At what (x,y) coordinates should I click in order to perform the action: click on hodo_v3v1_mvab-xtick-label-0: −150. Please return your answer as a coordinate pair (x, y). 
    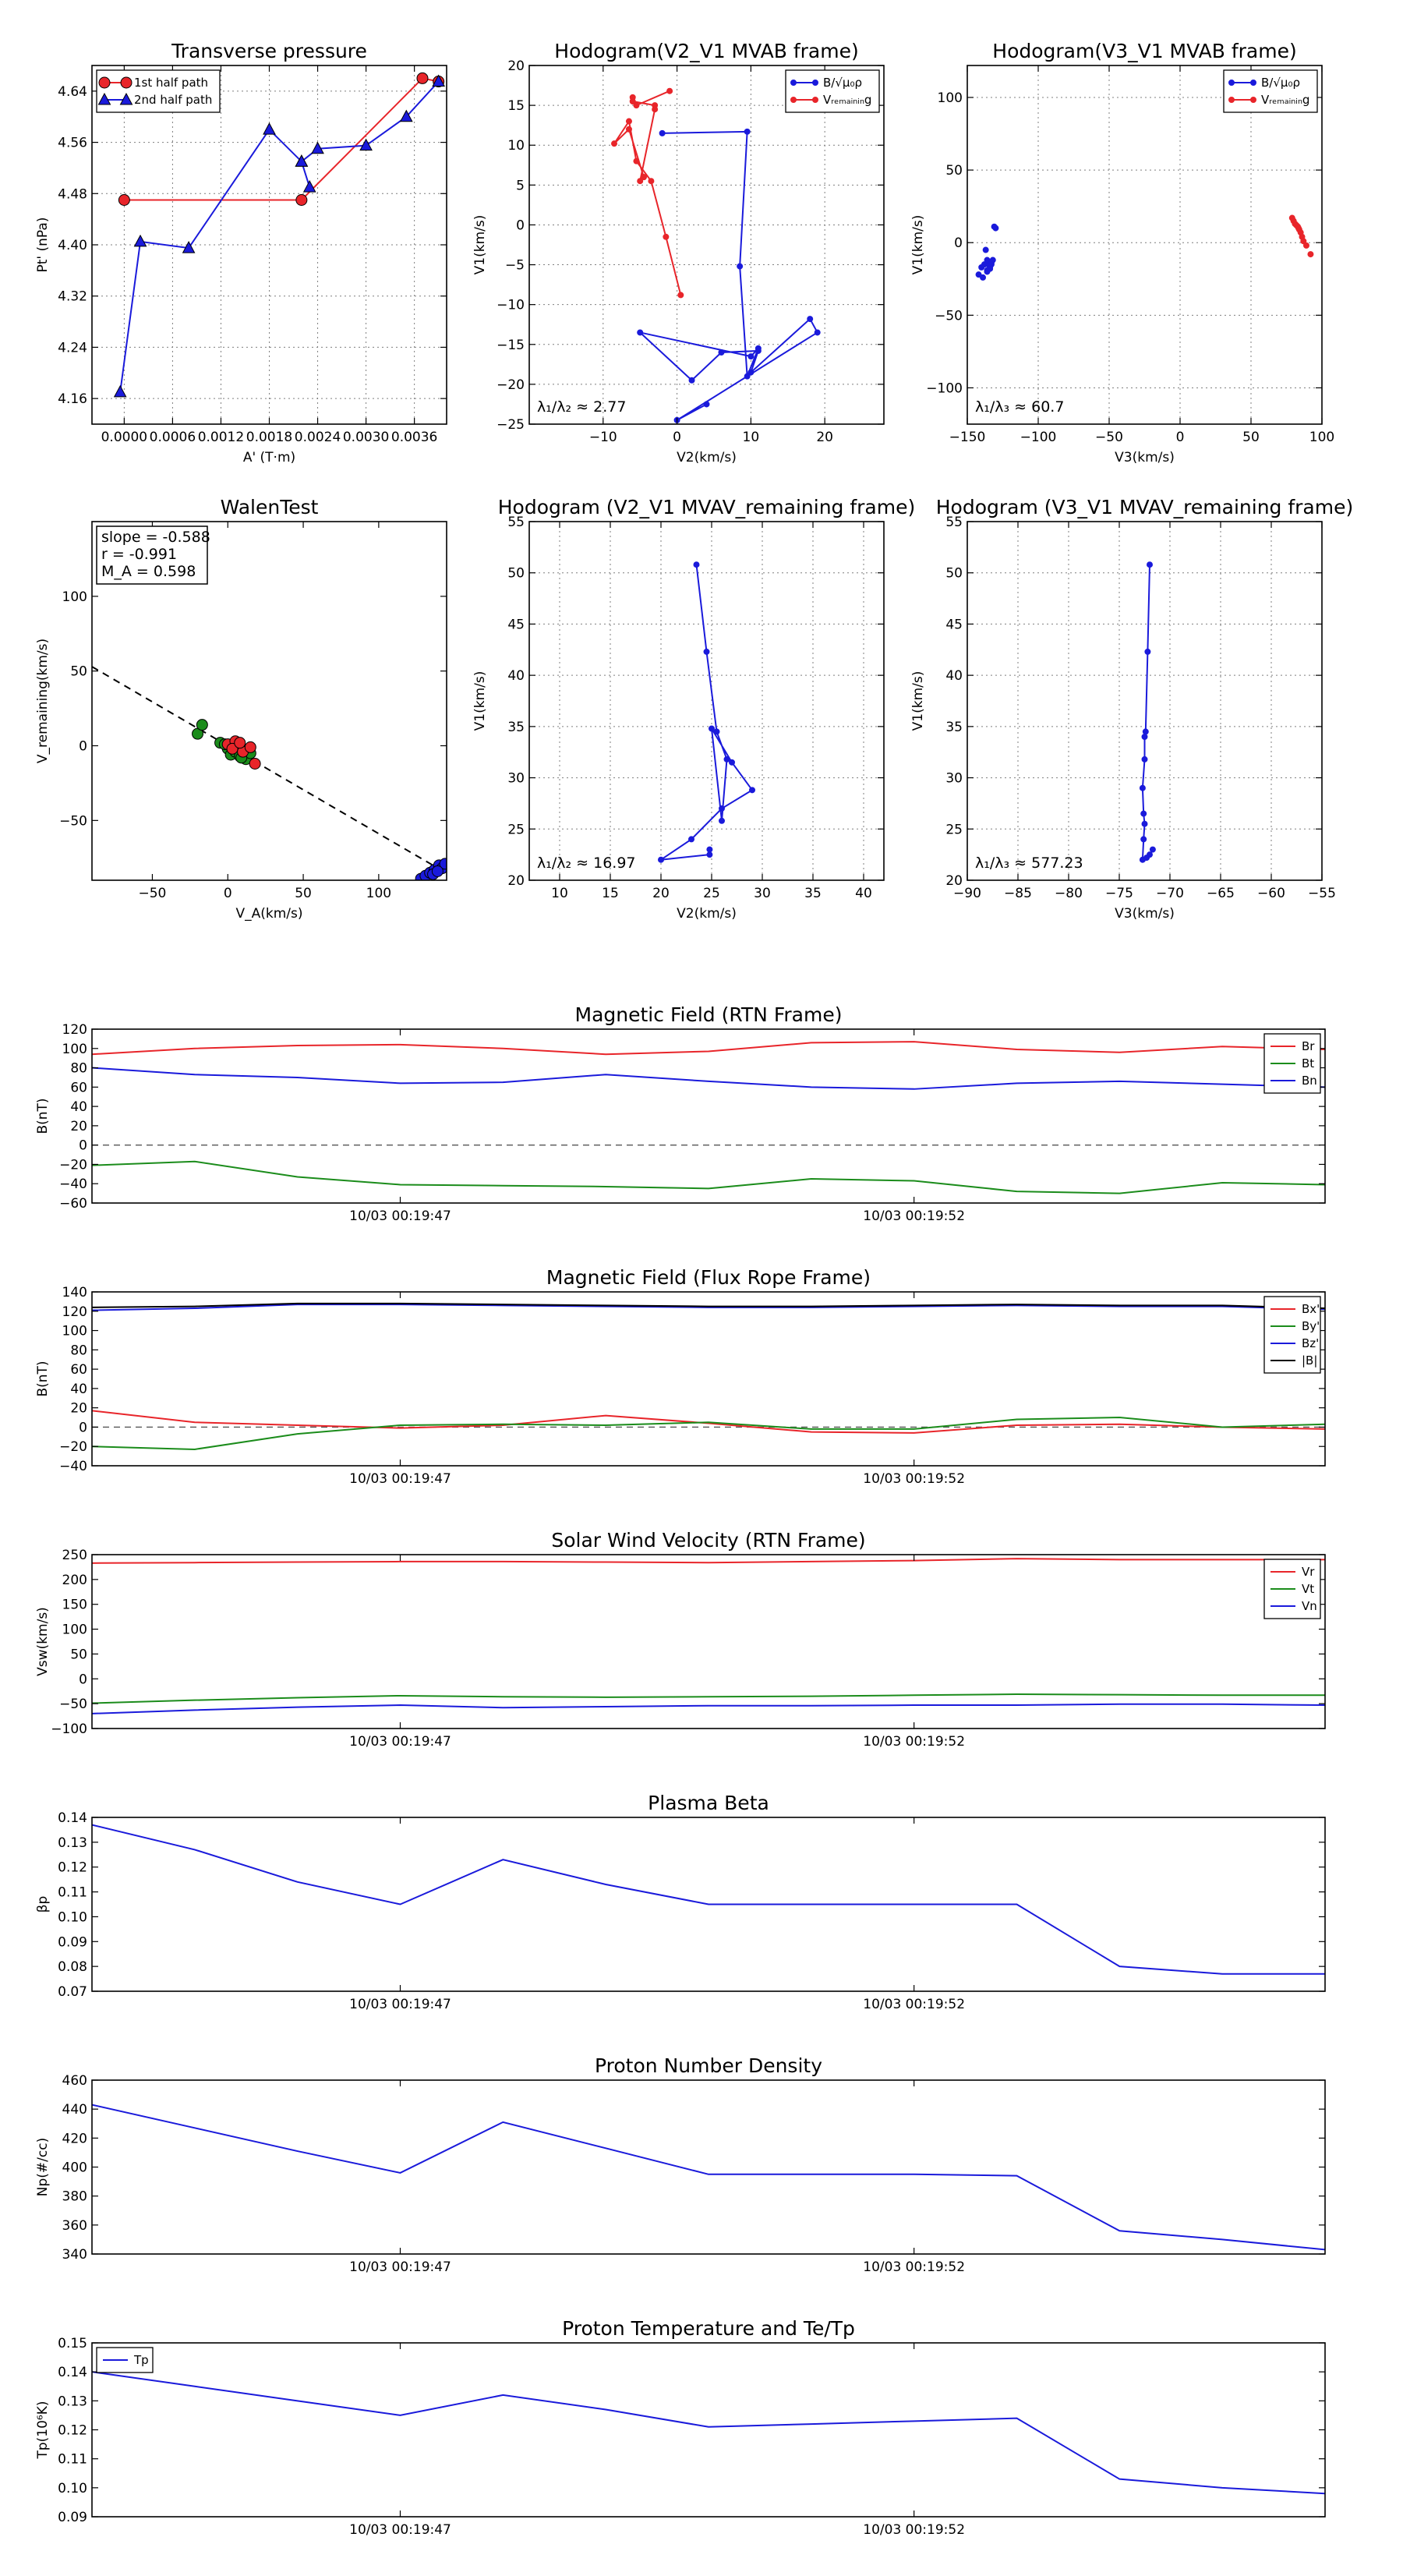
    Looking at the image, I should click on (968, 437).